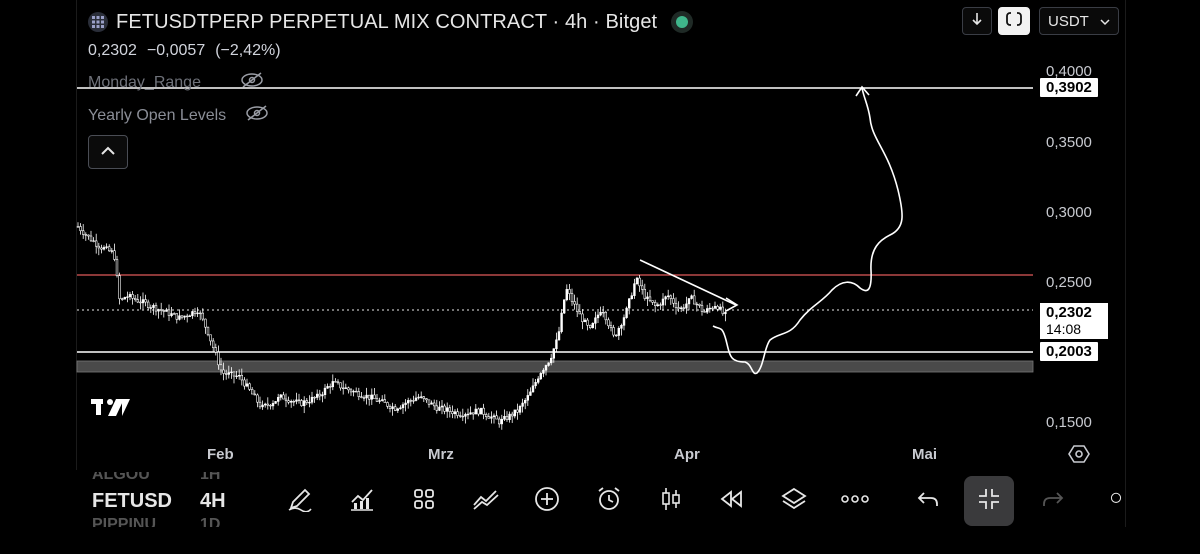  What do you see at coordinates (732, 499) in the screenshot?
I see `replay-icon` at bounding box center [732, 499].